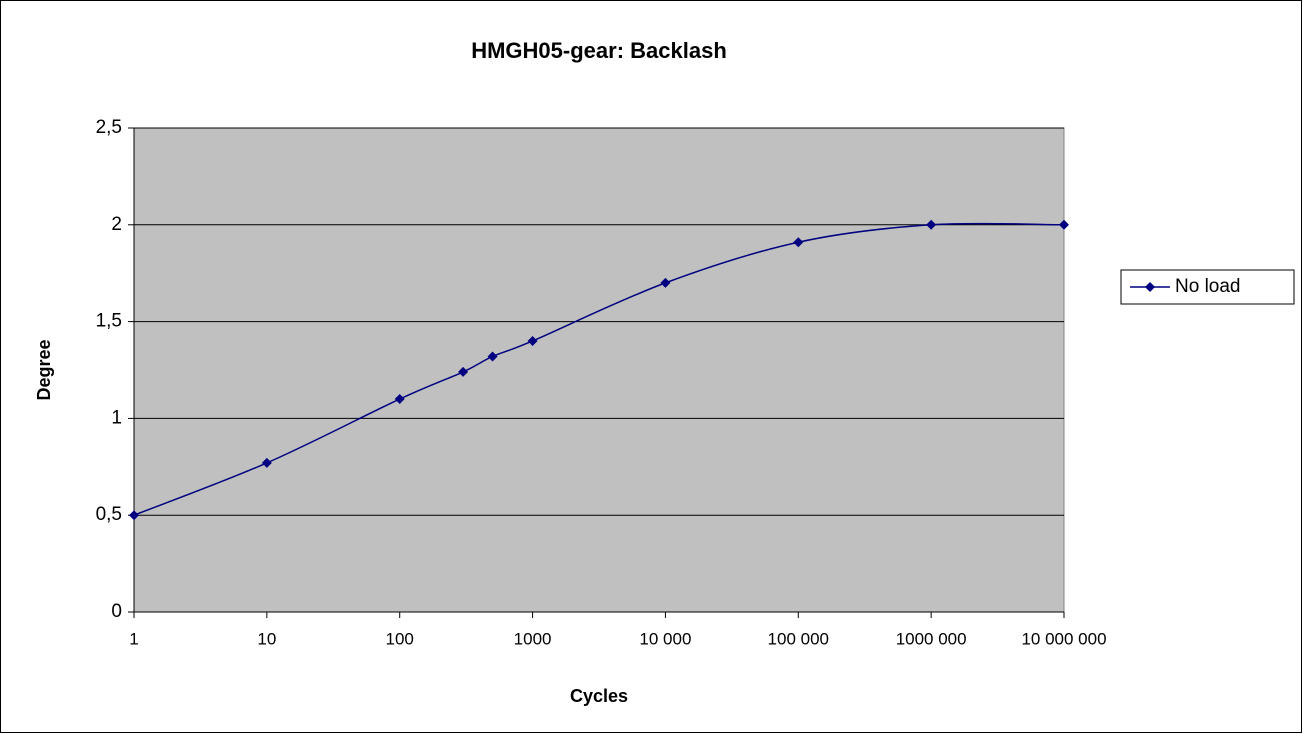 The width and height of the screenshot is (1303, 734). I want to click on y-tick-label: 0,5, so click(109, 514).